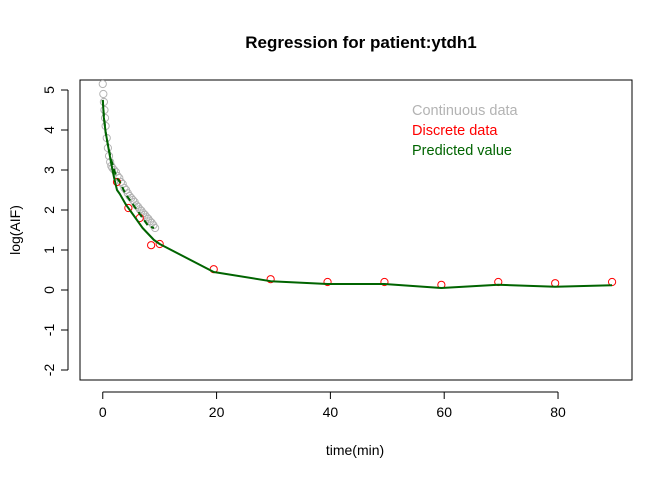 This screenshot has width=672, height=480. I want to click on y-tick-label: 1, so click(49, 250).